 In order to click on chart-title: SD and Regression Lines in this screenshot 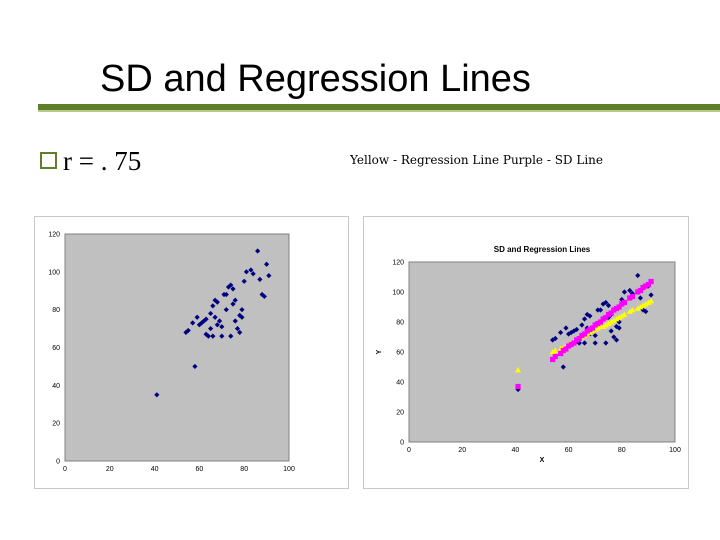, I will do `click(542, 249)`.